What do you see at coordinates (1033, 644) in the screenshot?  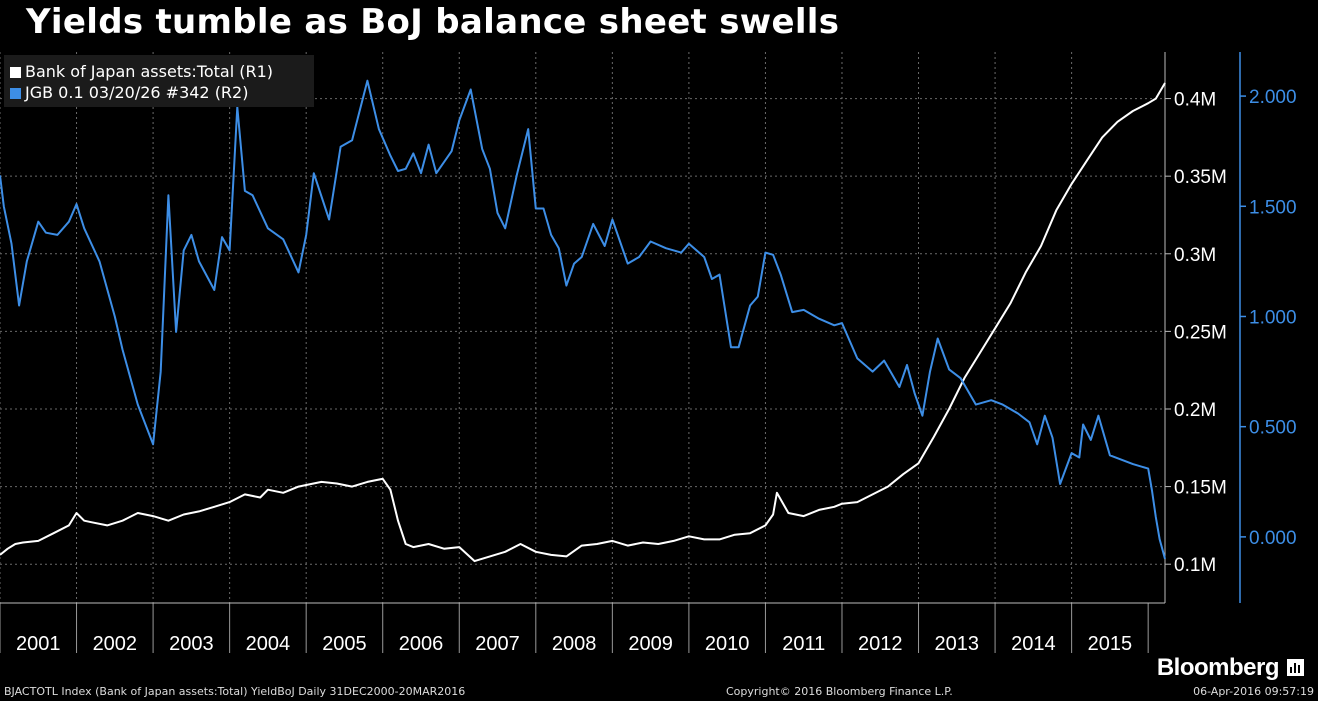 I see `x-axis-tick-label: 2014` at bounding box center [1033, 644].